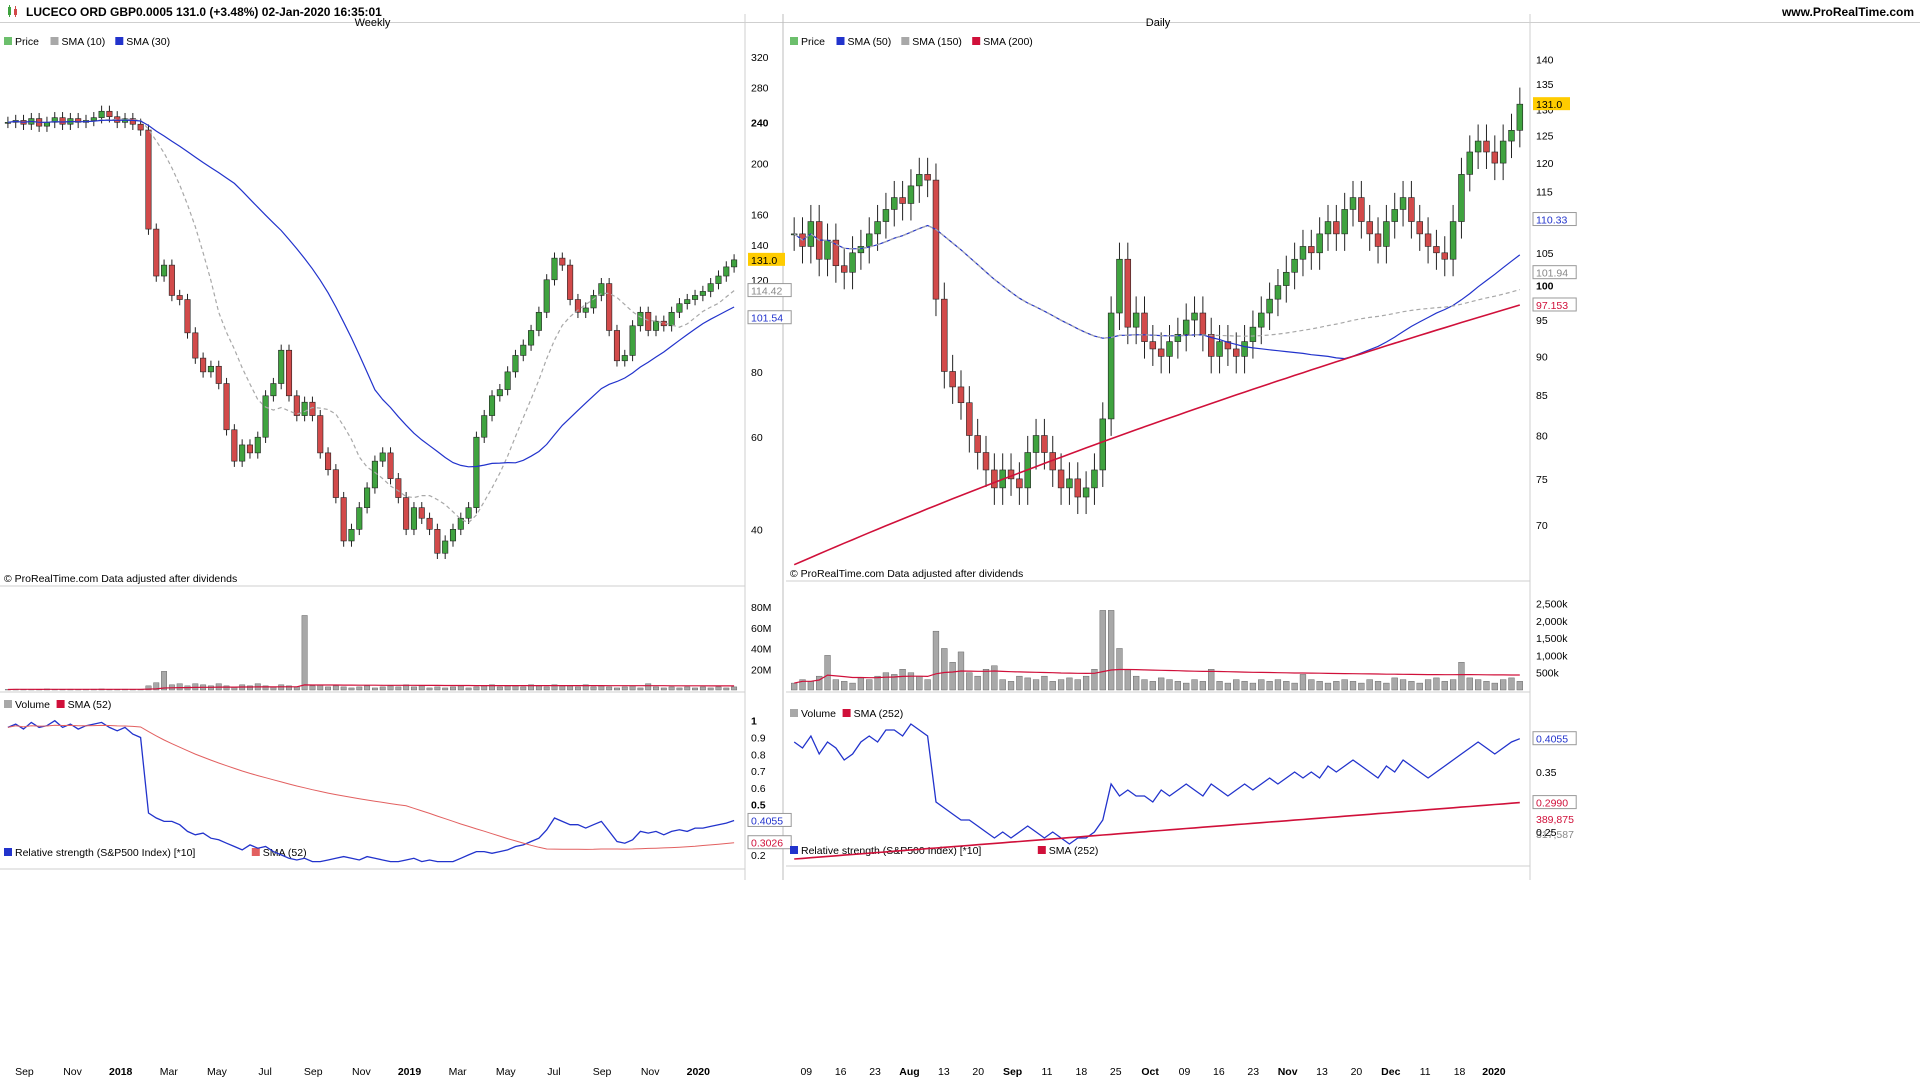 The width and height of the screenshot is (1920, 1080). What do you see at coordinates (757, 530) in the screenshot?
I see `y-tick-label: 40` at bounding box center [757, 530].